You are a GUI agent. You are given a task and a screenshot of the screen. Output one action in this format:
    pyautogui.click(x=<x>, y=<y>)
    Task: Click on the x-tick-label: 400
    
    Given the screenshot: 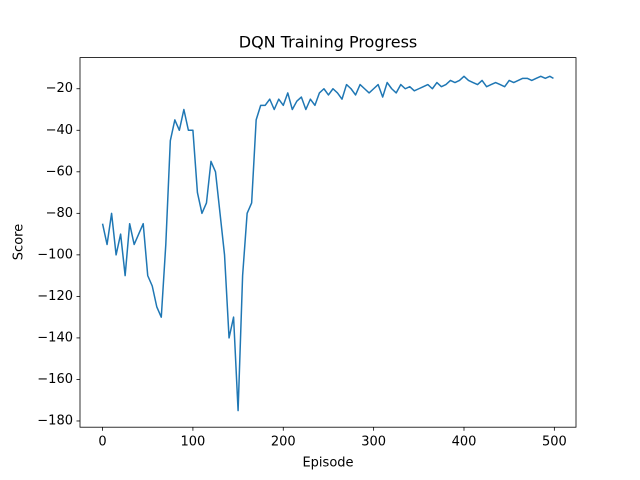 What is the action you would take?
    pyautogui.click(x=464, y=442)
    